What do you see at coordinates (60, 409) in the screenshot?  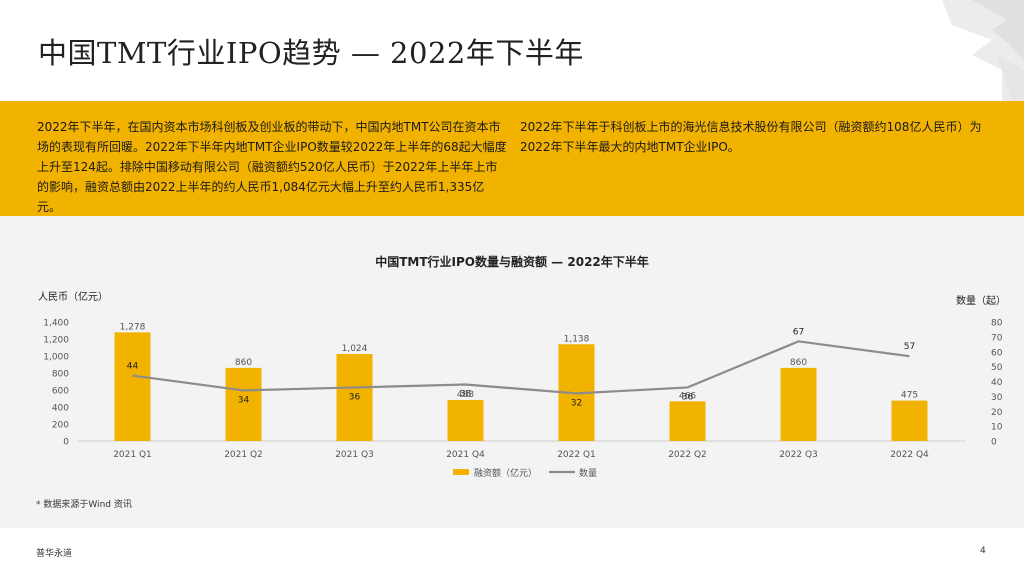 I see `y-left-tick-label: 400` at bounding box center [60, 409].